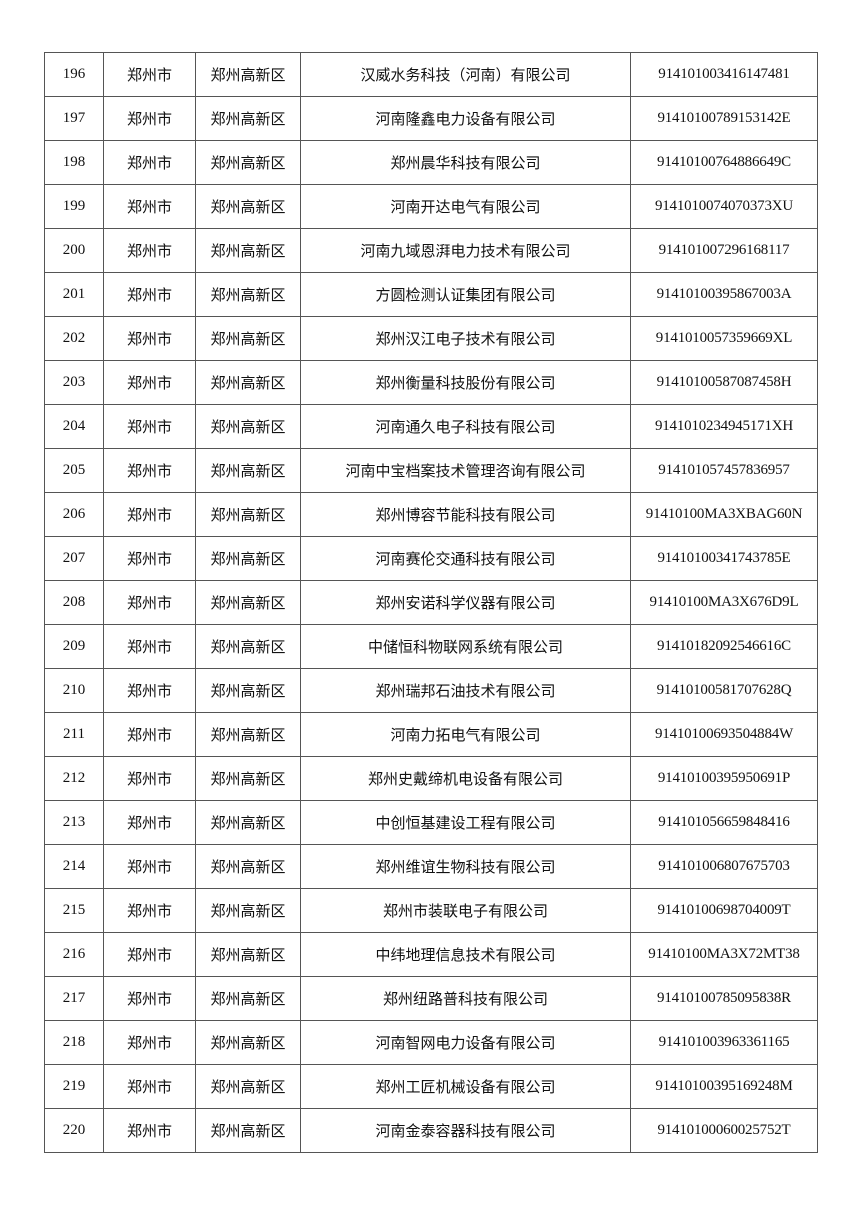  What do you see at coordinates (724, 866) in the screenshot?
I see `credit-code-cell: 914101006807675703` at bounding box center [724, 866].